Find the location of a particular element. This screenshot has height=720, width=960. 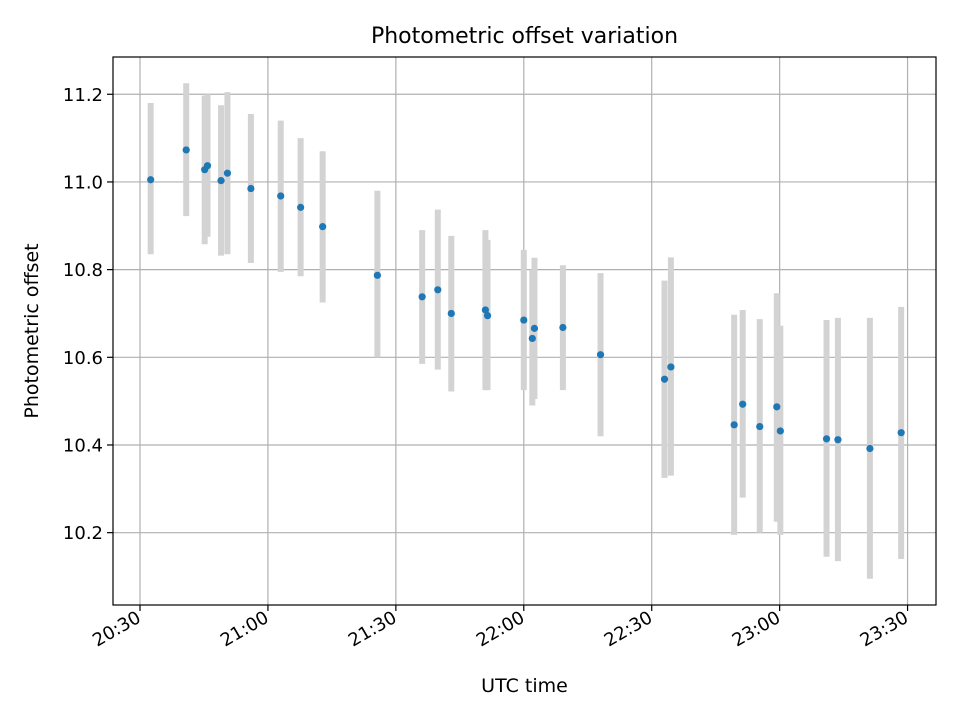

y-tick-label: 11.0 is located at coordinates (83, 182).